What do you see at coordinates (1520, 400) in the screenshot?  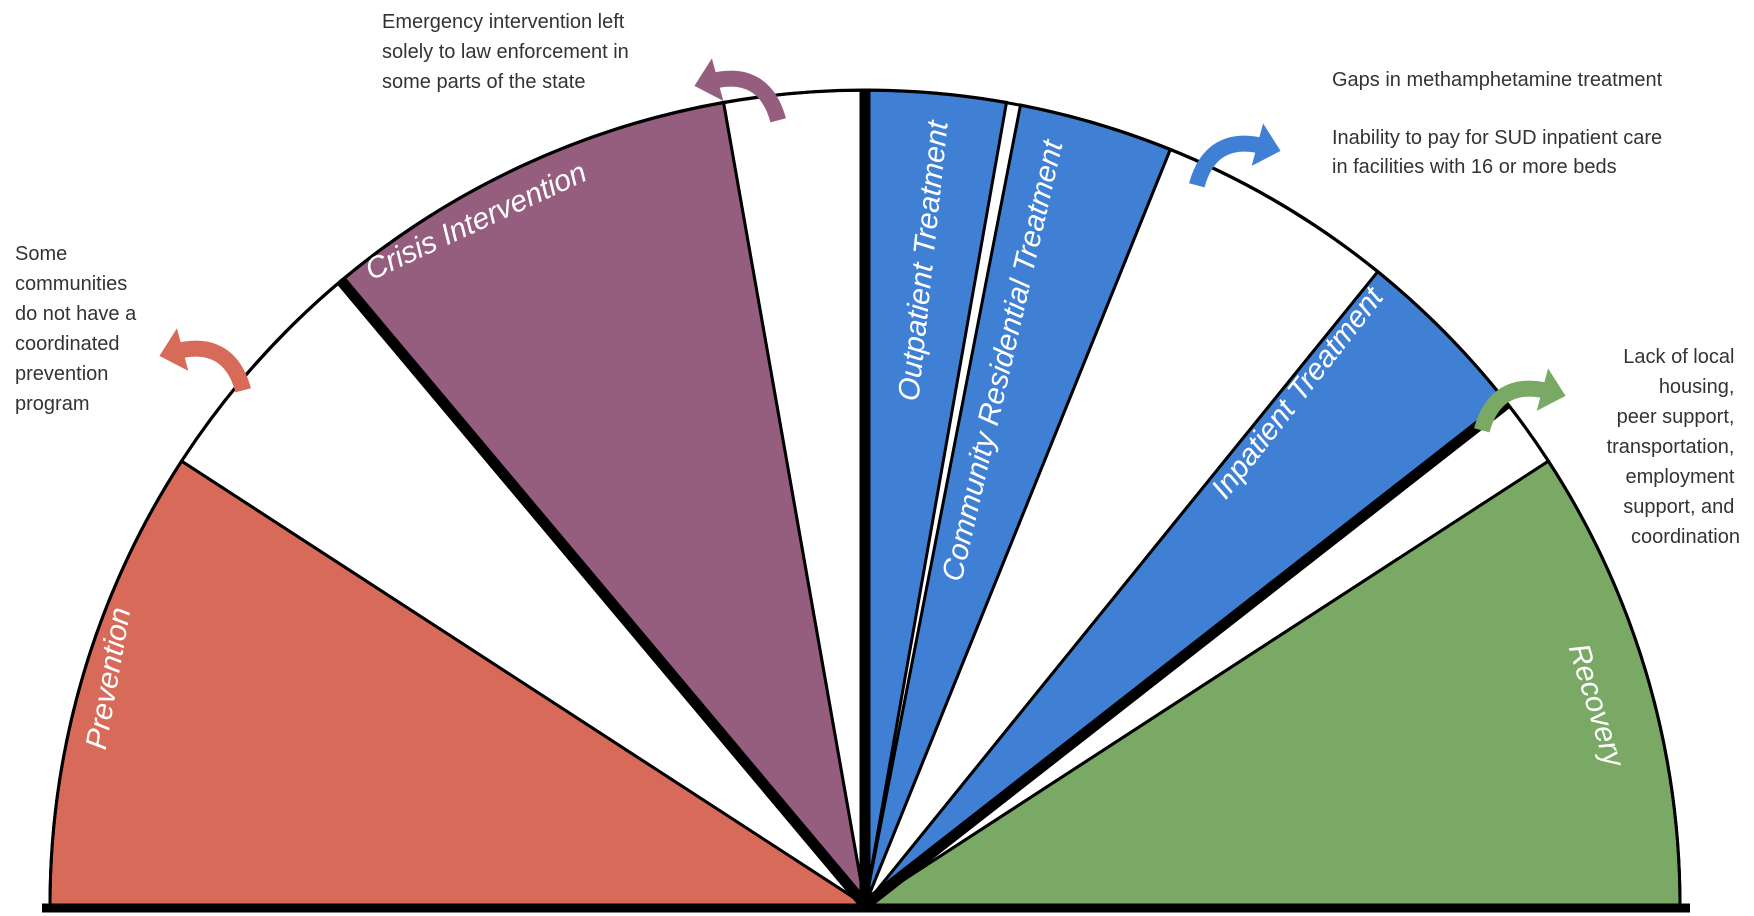 I see `recovery-gap-arrow-icon` at bounding box center [1520, 400].